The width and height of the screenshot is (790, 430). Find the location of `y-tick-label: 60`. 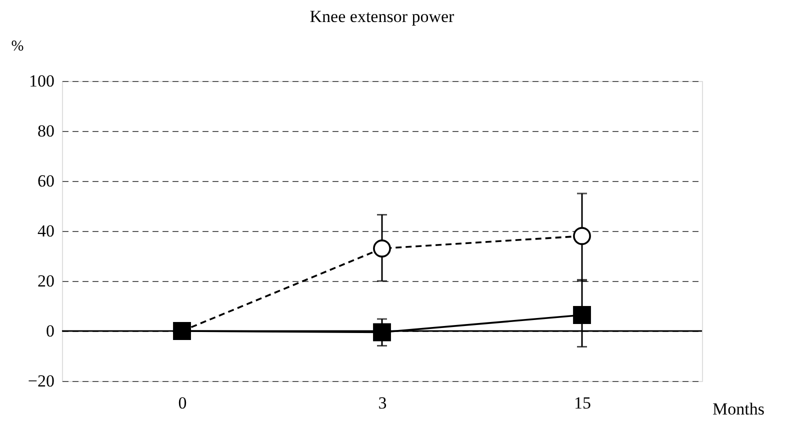

y-tick-label: 60 is located at coordinates (46, 181).